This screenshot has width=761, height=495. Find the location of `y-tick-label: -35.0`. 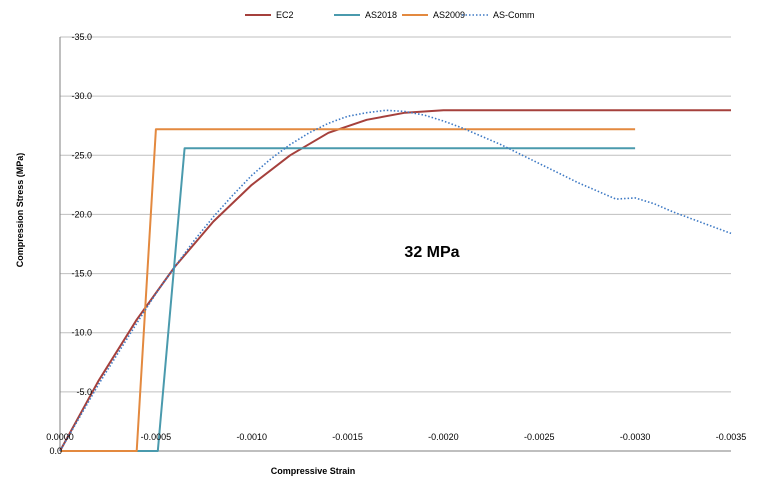

y-tick-label: -35.0 is located at coordinates (81, 37).